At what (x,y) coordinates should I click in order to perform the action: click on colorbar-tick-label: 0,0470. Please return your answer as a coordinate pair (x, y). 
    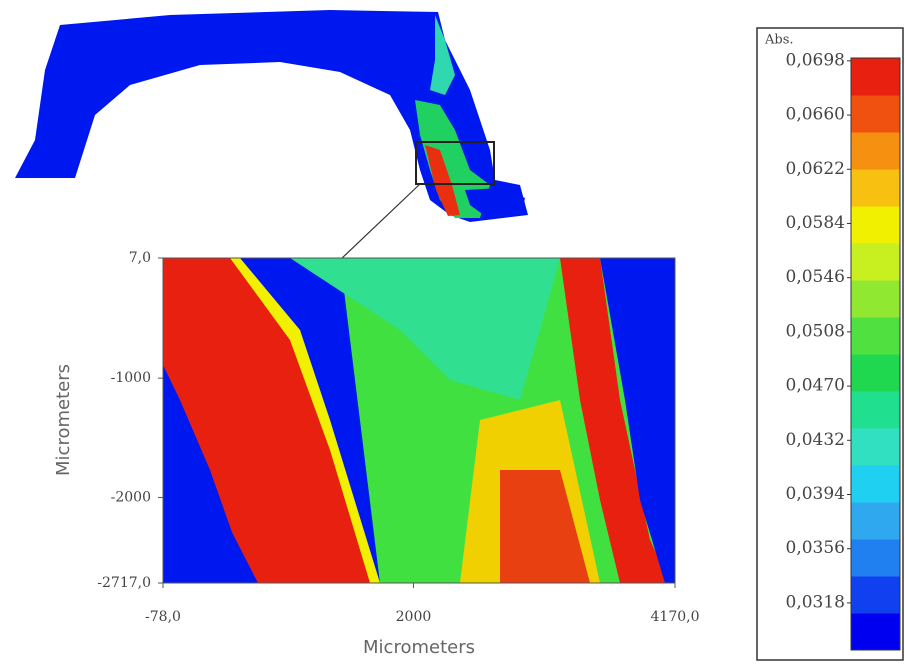
    Looking at the image, I should click on (815, 386).